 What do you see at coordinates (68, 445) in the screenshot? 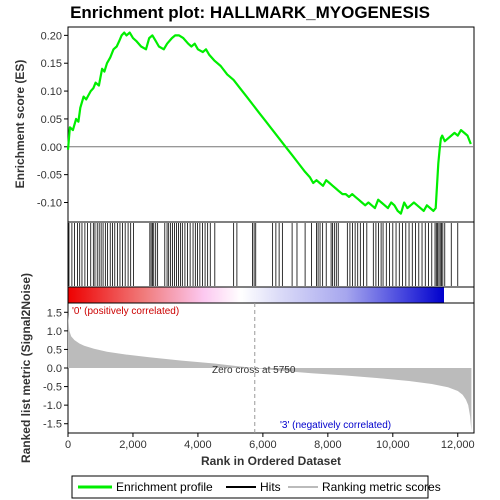
I see `x-tick-label: 0` at bounding box center [68, 445].